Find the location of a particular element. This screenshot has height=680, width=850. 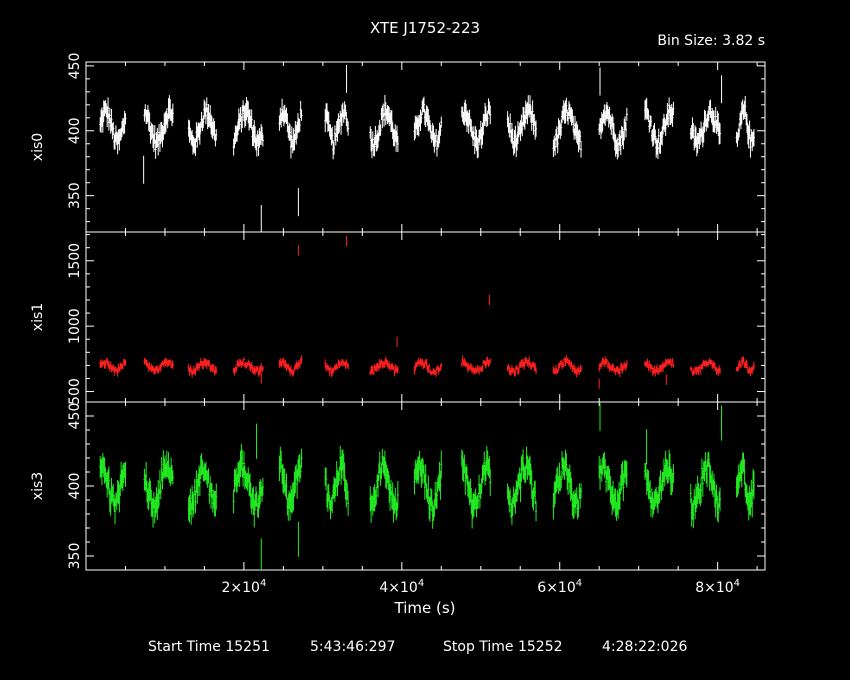

bin-size-label: Bin Size: 3.82 s is located at coordinates (711, 41).